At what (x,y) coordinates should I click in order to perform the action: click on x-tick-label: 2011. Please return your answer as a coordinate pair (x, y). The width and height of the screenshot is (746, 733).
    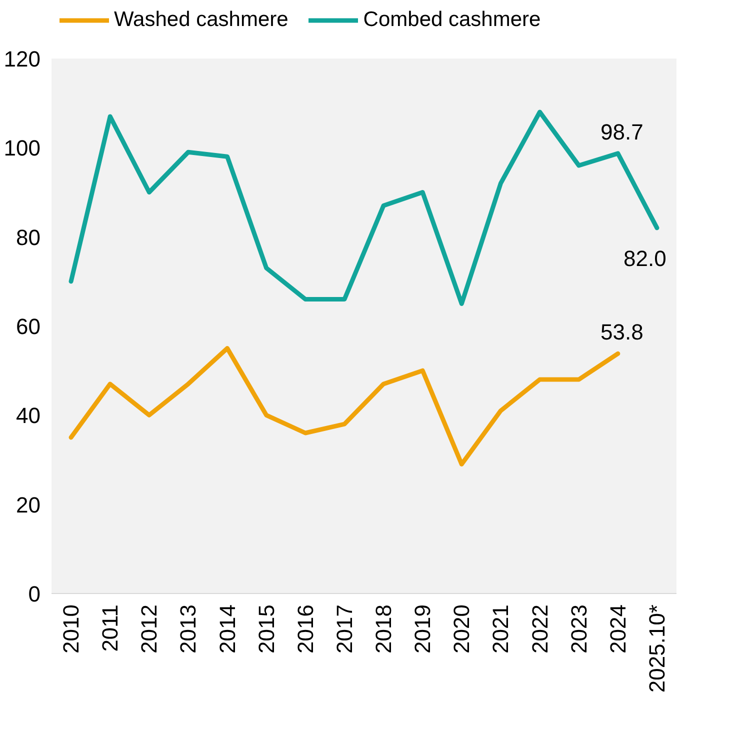
    Looking at the image, I should click on (110, 628).